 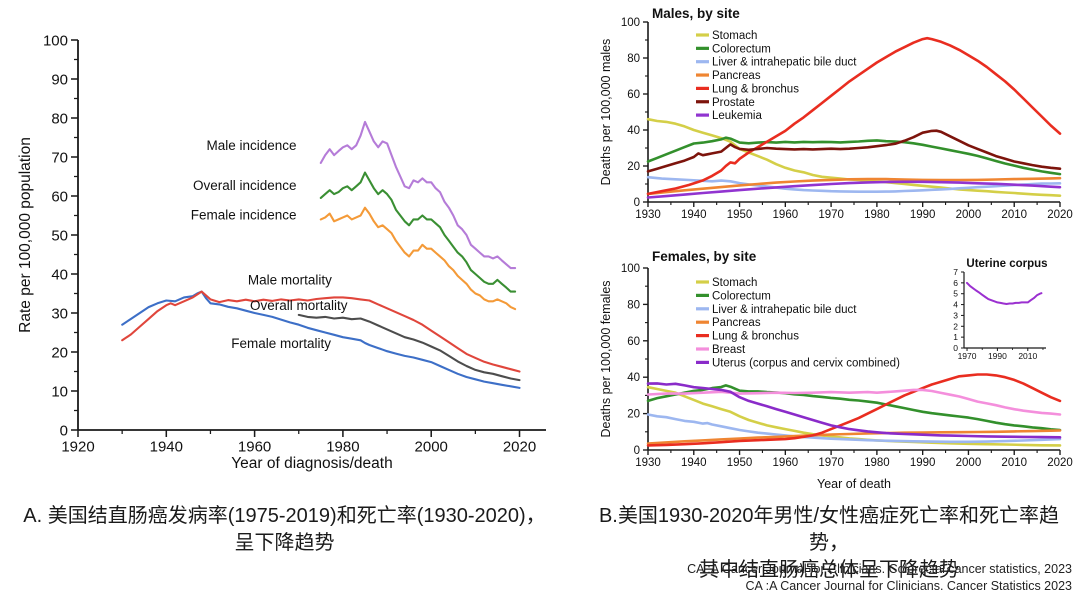 What do you see at coordinates (737, 116) in the screenshot?
I see `legend-label-leukemia: Leukemia` at bounding box center [737, 116].